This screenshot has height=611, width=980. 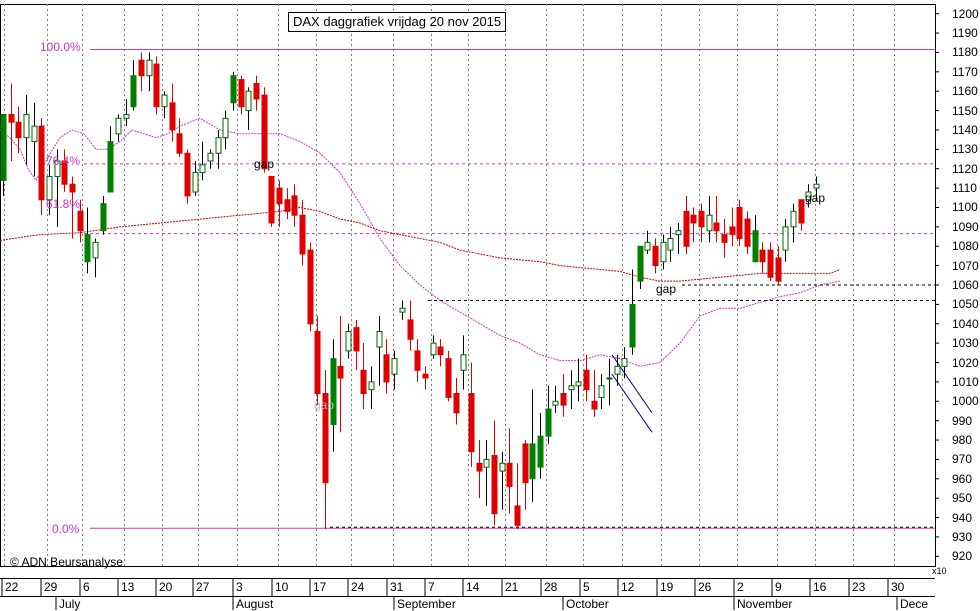 What do you see at coordinates (898, 587) in the screenshot?
I see `x-tick-label: 30` at bounding box center [898, 587].